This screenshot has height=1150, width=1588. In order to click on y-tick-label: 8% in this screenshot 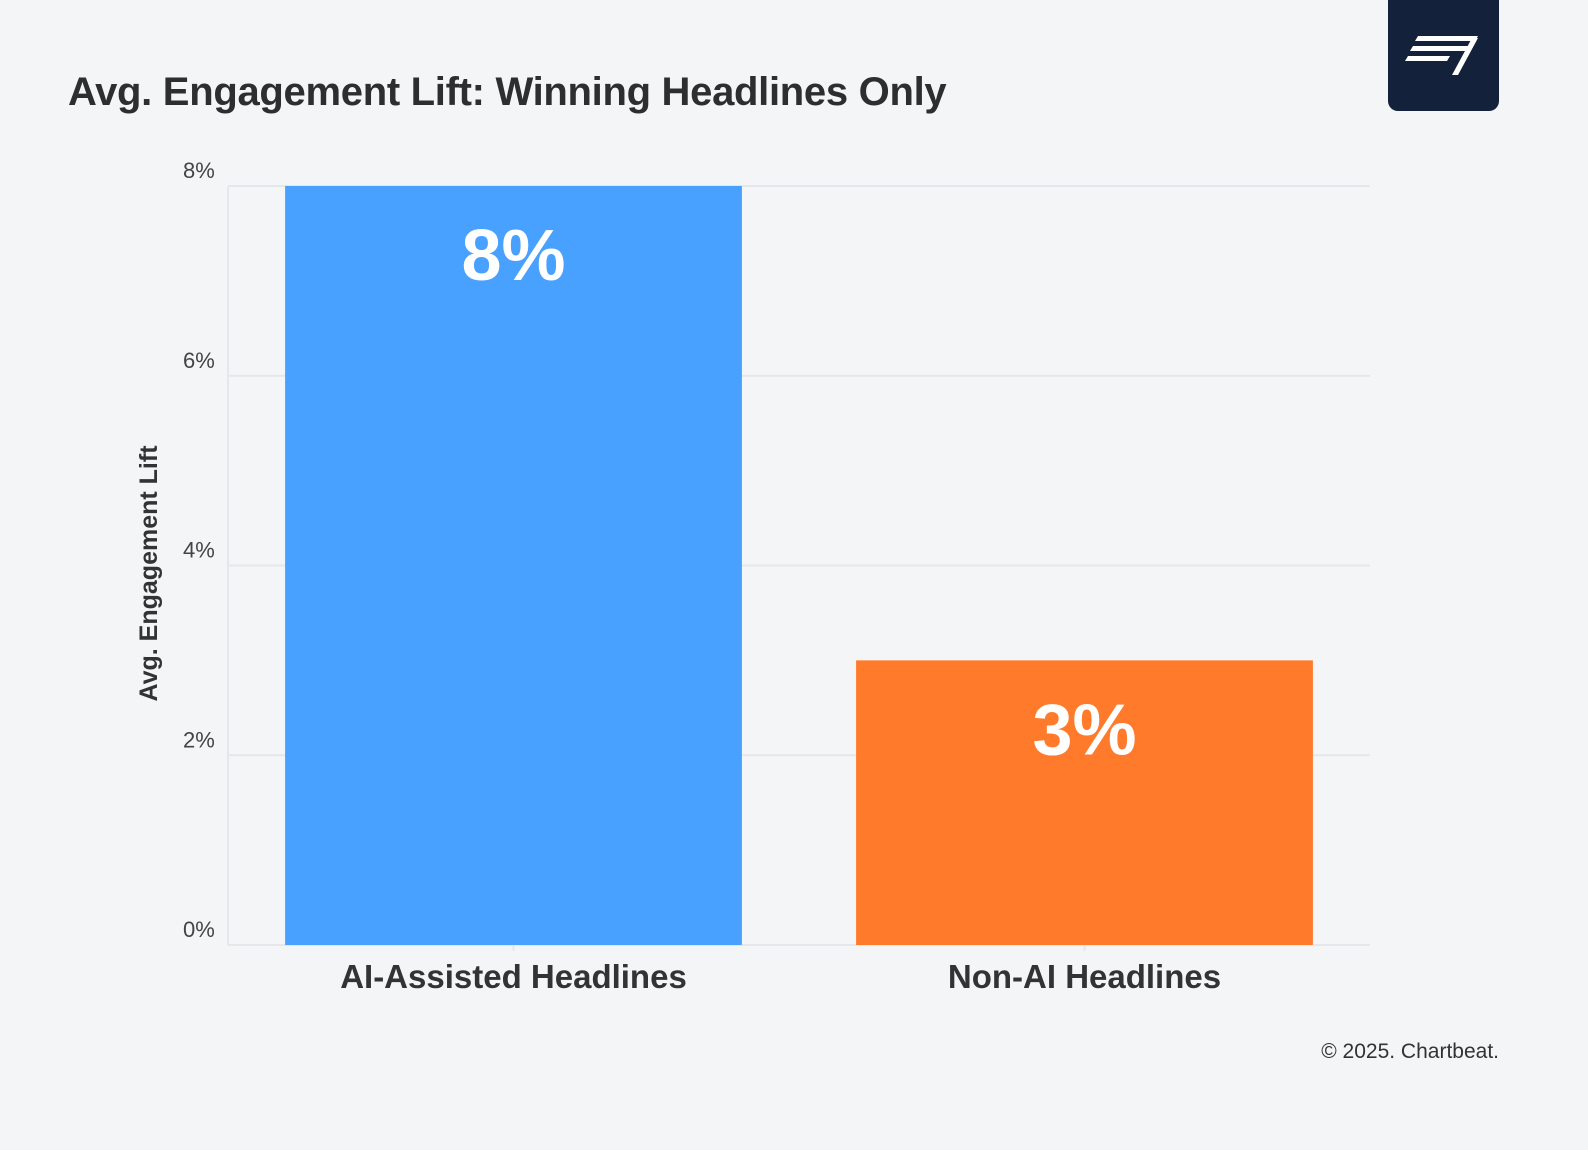, I will do `click(199, 170)`.